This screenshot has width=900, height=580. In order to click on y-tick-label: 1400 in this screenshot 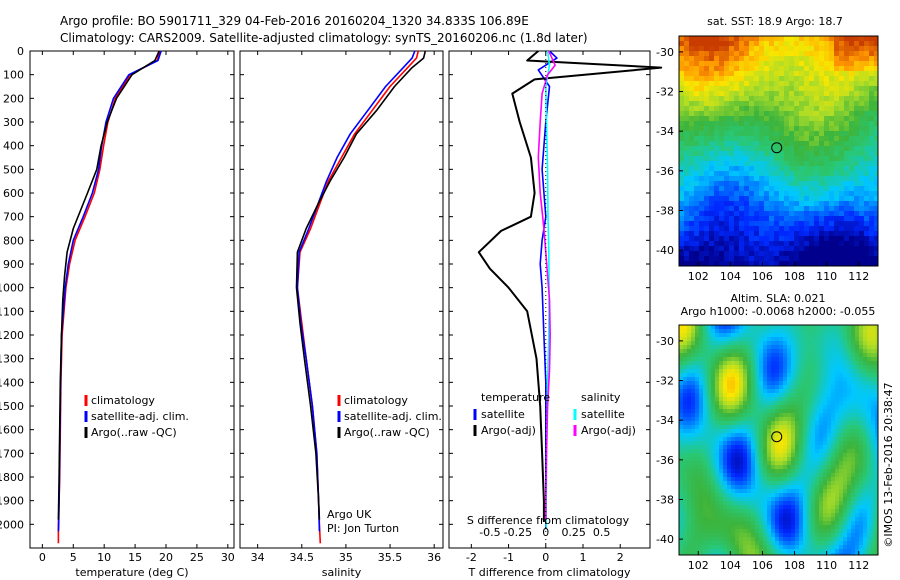, I will do `click(12, 382)`.